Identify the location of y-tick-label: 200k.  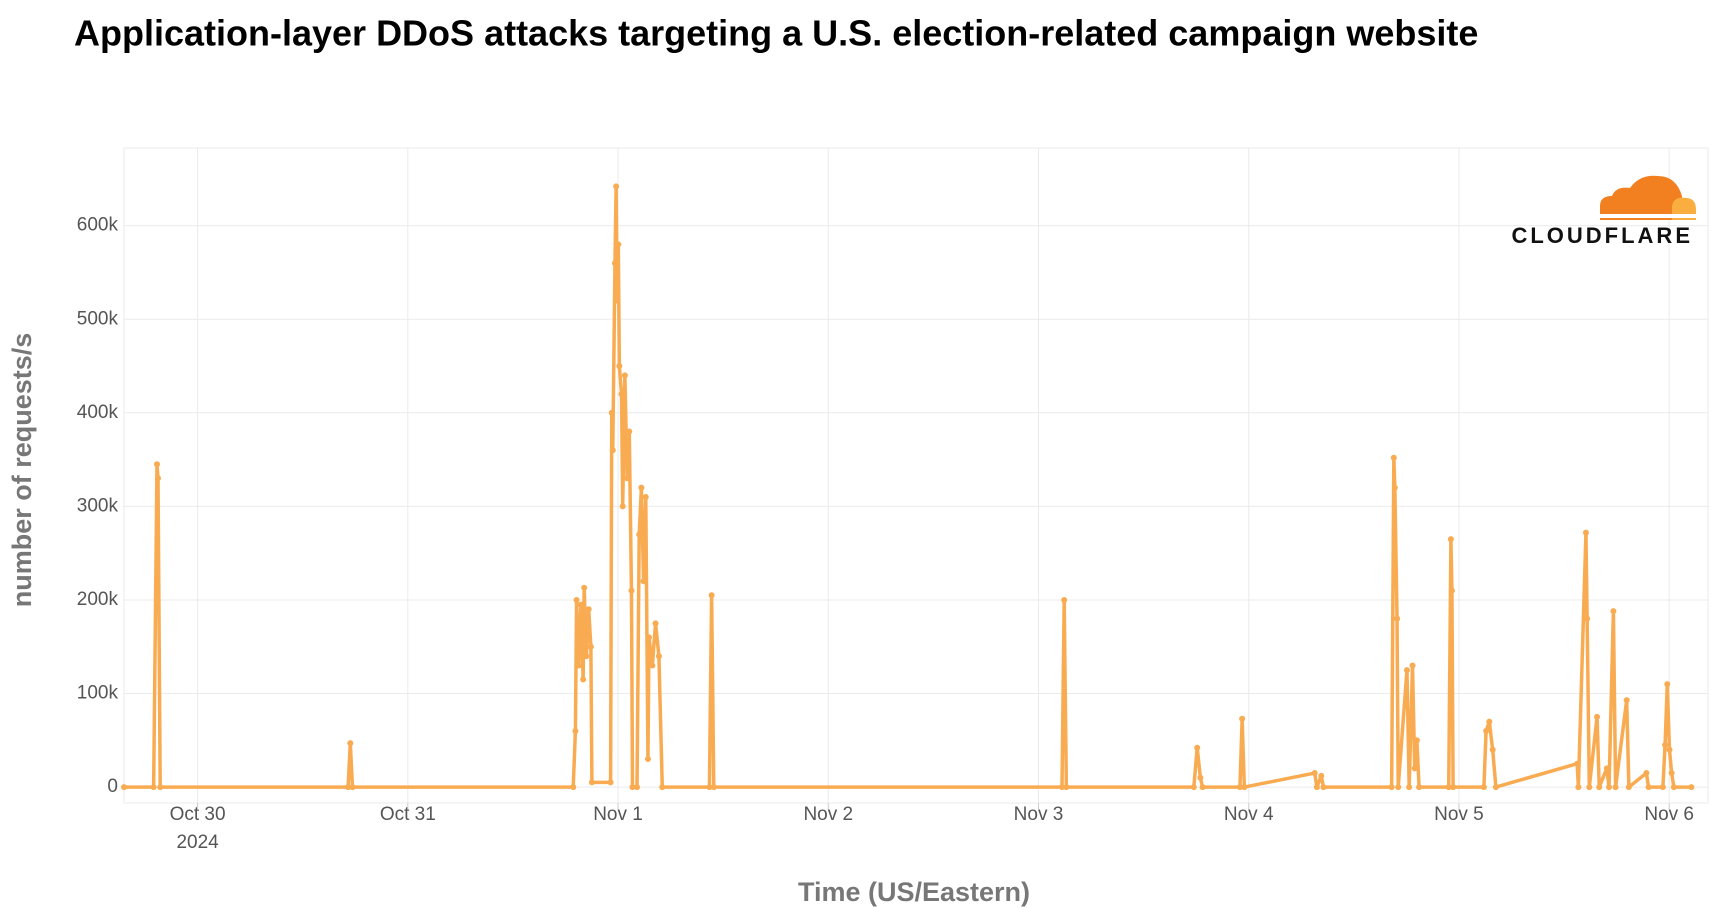
(98, 599).